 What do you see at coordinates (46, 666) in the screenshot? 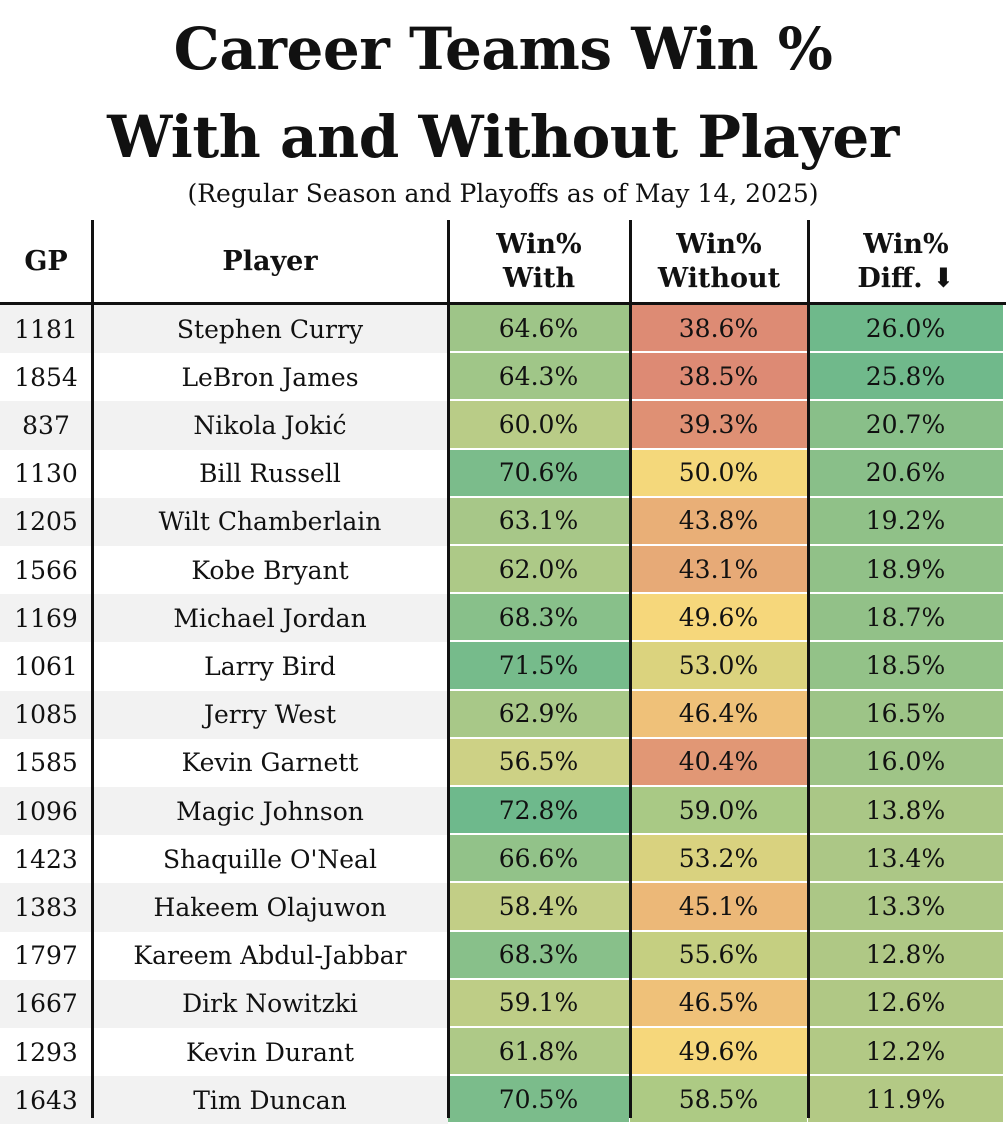
I see `gp-cell: 1061` at bounding box center [46, 666].